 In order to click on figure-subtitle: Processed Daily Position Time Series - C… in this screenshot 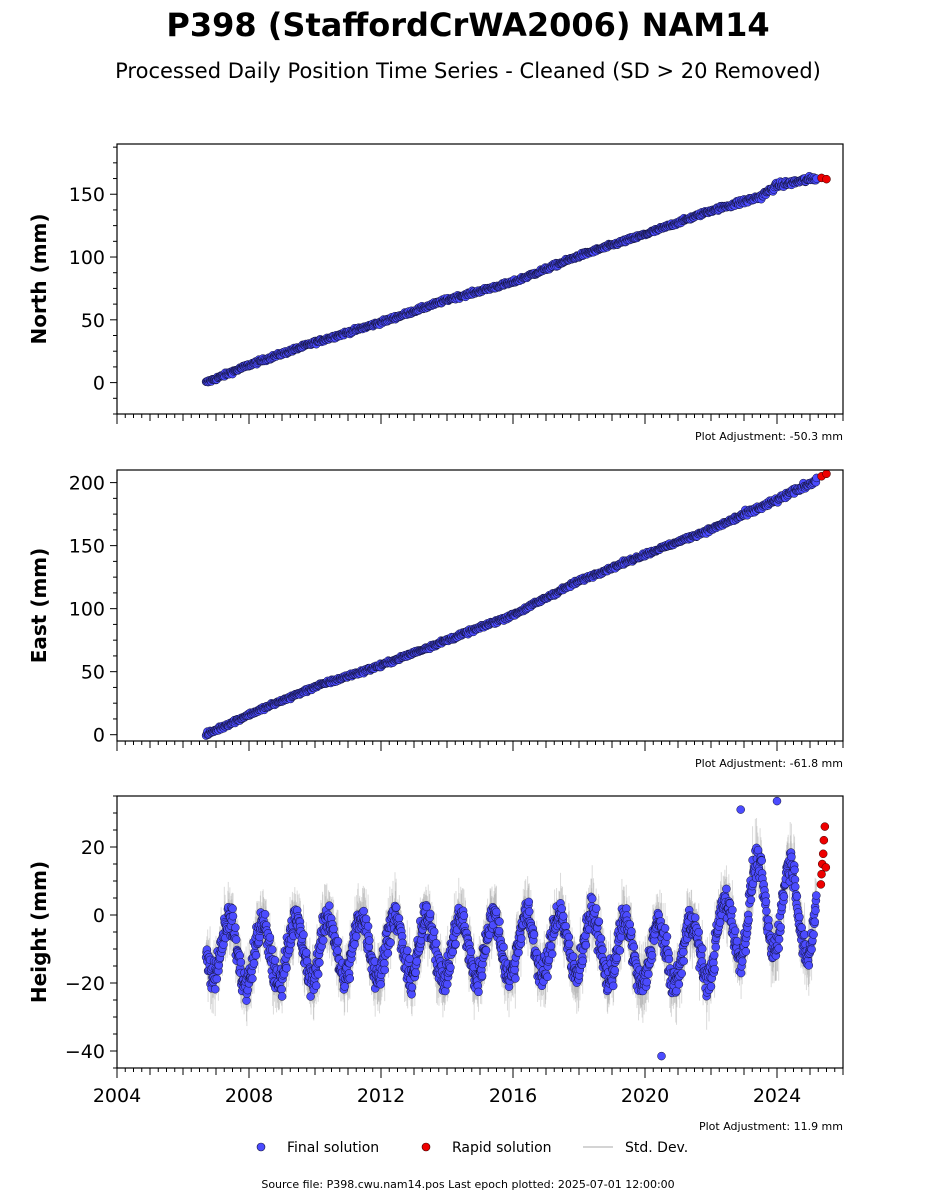, I will do `click(468, 71)`.